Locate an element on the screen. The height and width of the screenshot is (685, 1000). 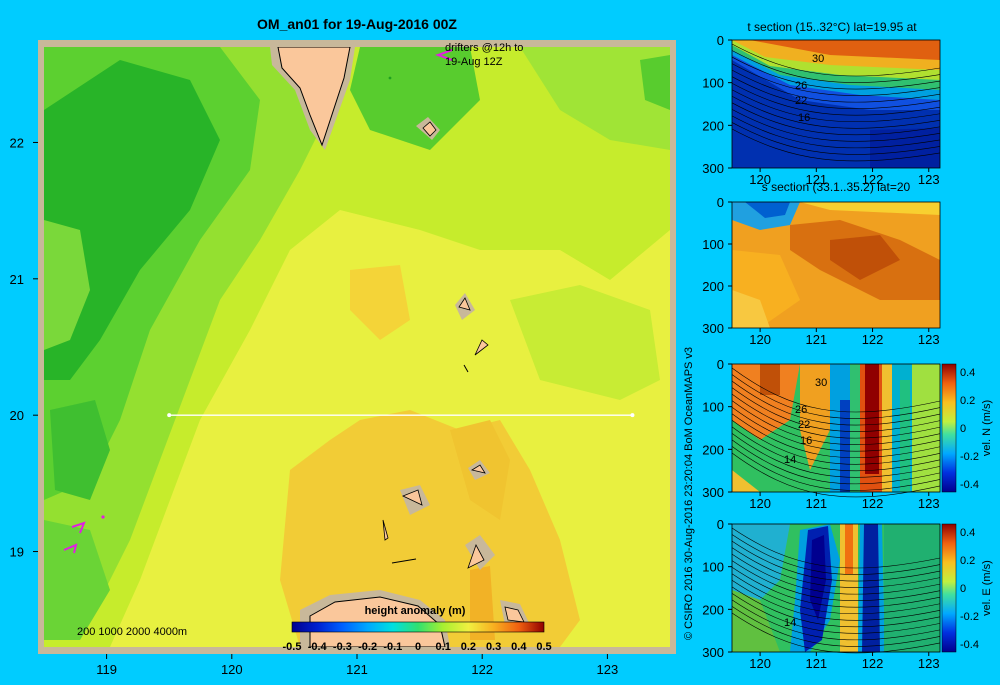
map-lon-tick-label: 119 is located at coordinates (106, 669).